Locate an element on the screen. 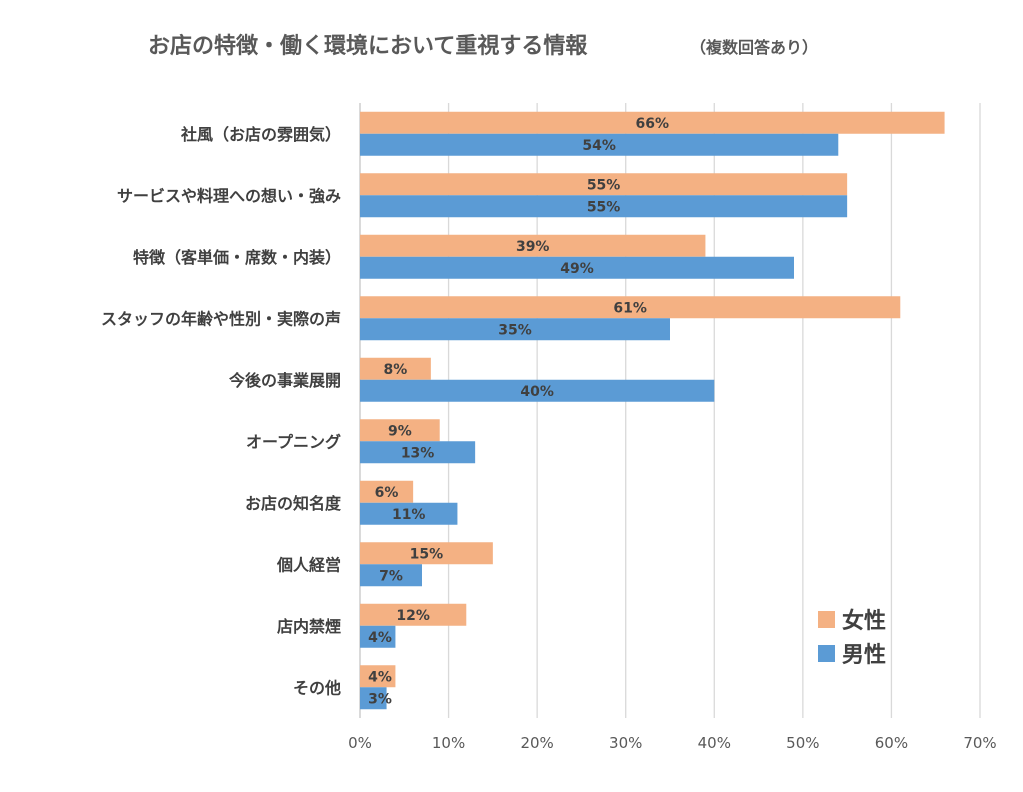 This screenshot has height=792, width=1023. category-label: 特徴（客単価・席数・内装） is located at coordinates (237, 257).